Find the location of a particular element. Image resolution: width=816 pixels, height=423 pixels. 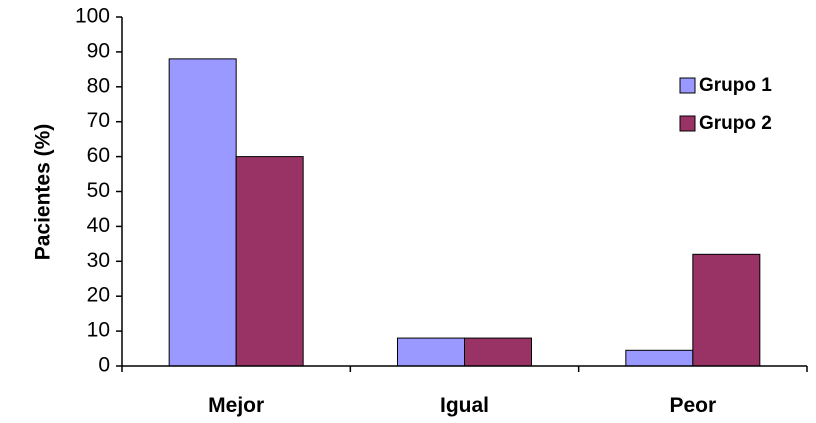

y-tick-label: 40 is located at coordinates (98, 225).